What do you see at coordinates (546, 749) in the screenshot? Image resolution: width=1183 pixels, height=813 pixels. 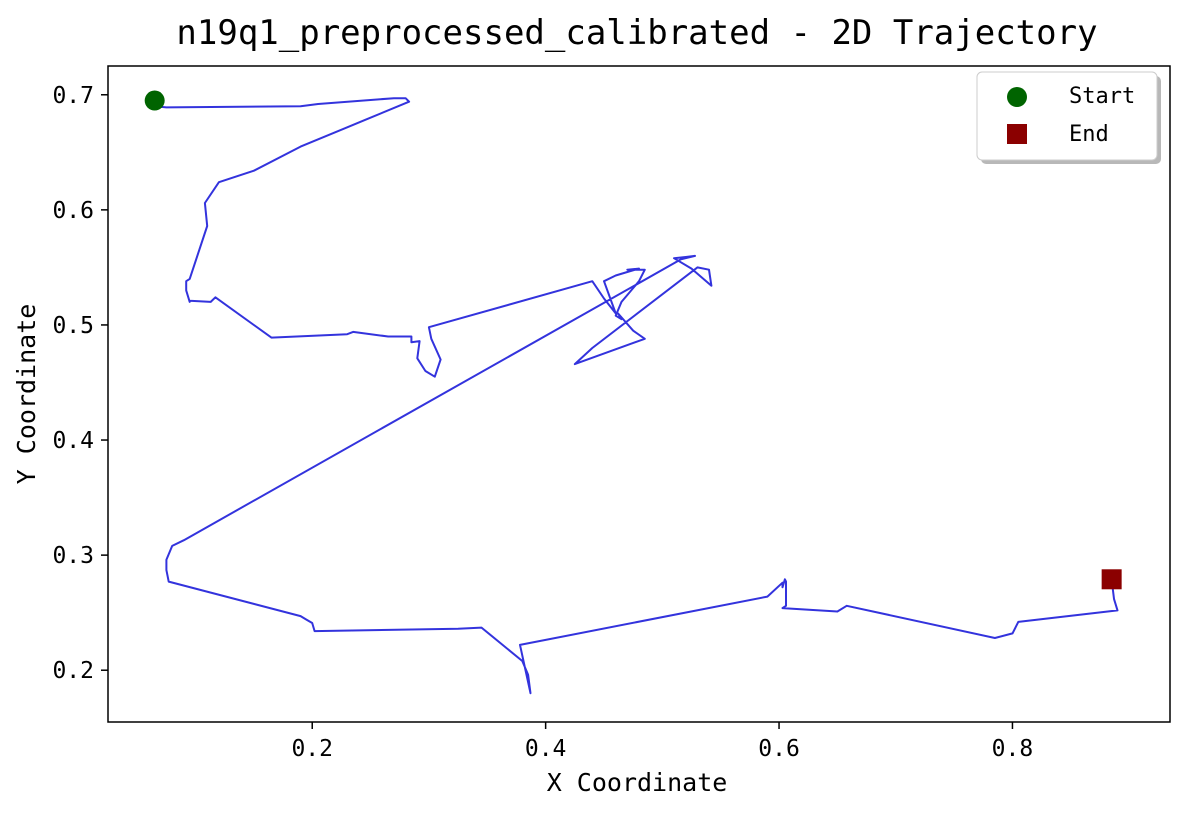 I see `x-tick-label: 0.4` at bounding box center [546, 749].